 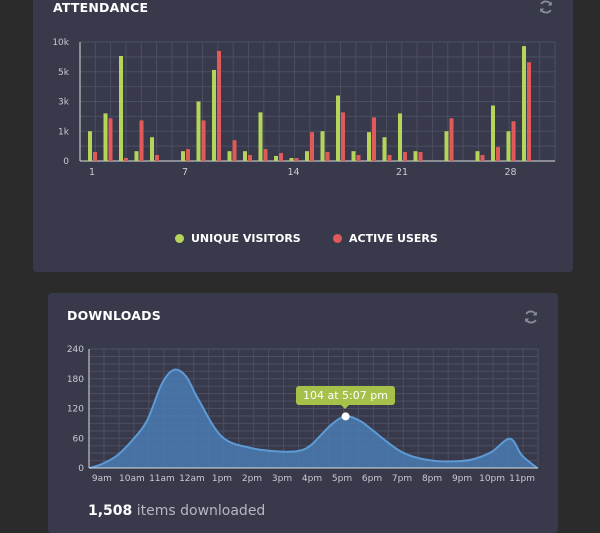 I want to click on x-tick-label: 6pm, so click(x=372, y=479).